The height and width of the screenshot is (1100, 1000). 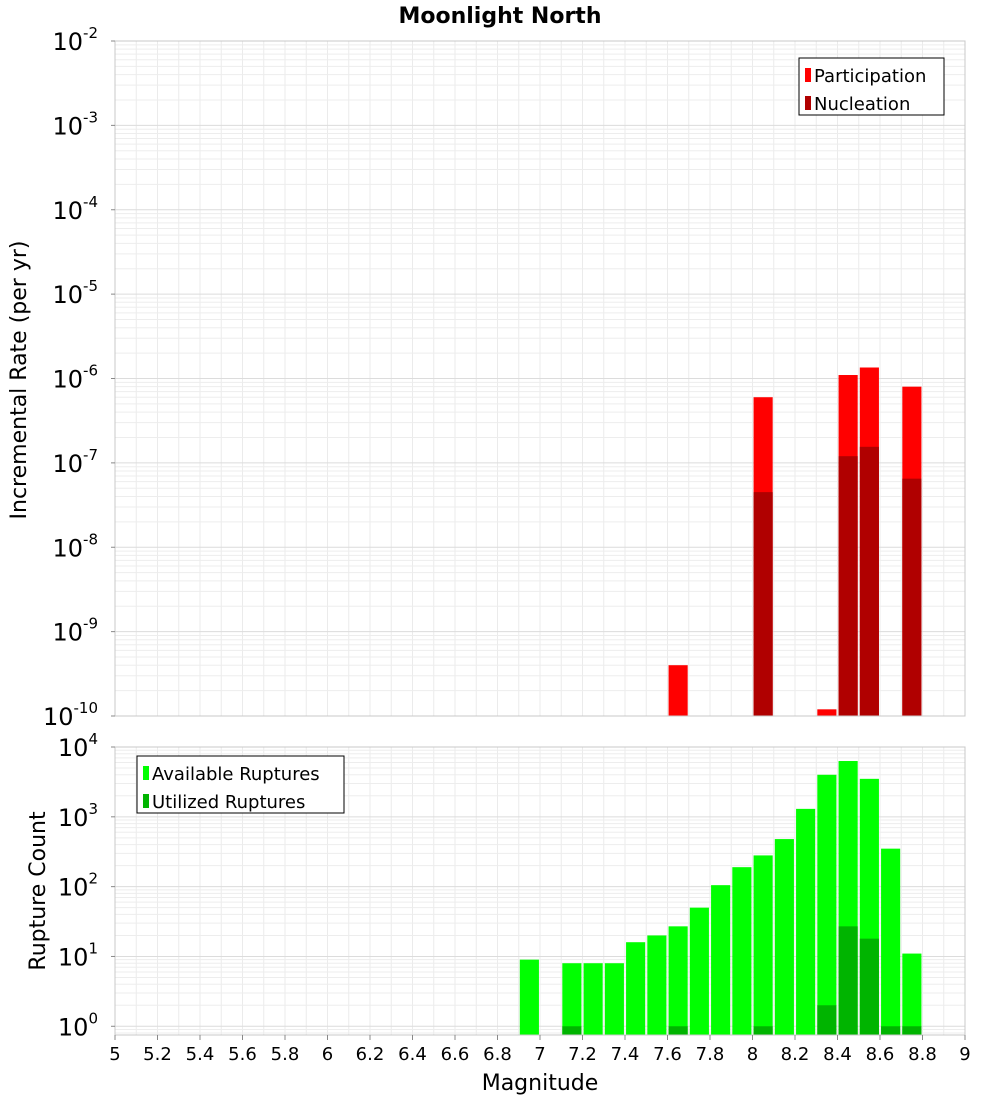 What do you see at coordinates (455, 1054) in the screenshot?
I see `x-tick-label: 6.6` at bounding box center [455, 1054].